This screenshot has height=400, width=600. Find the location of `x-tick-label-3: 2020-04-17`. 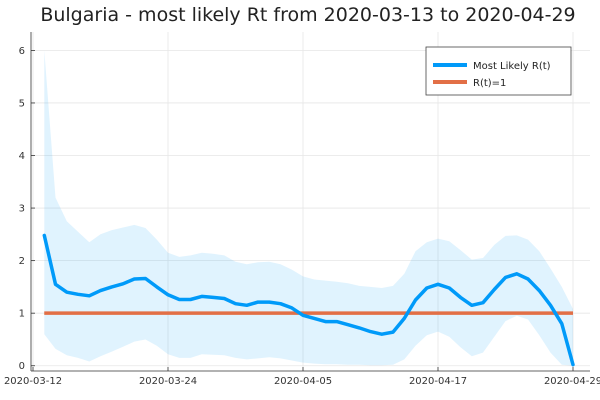

x-tick-label-3: 2020-04-17 is located at coordinates (438, 381).